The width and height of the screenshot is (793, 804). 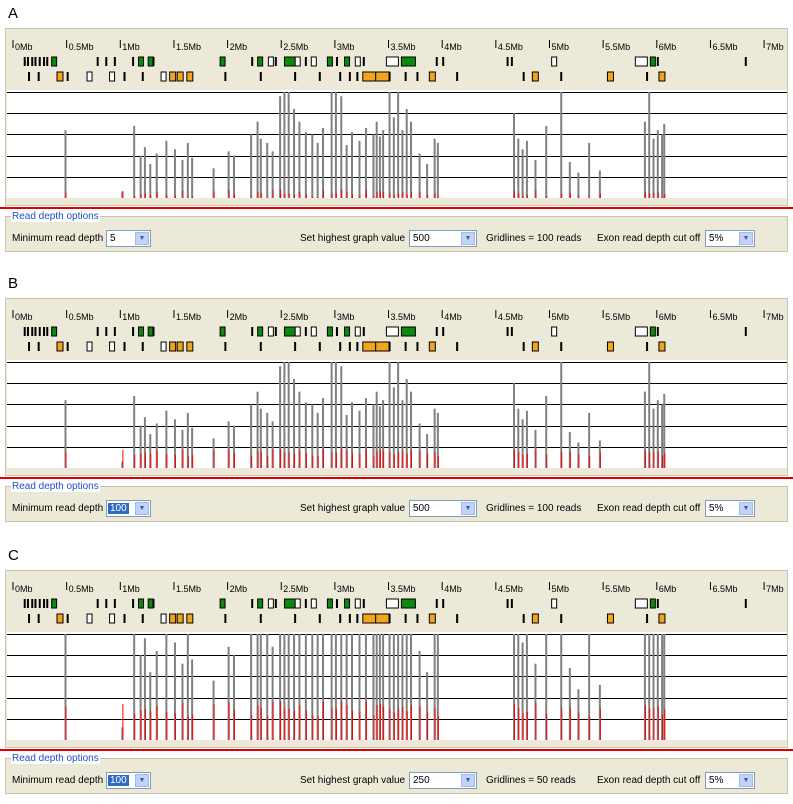 What do you see at coordinates (561, 317) in the screenshot?
I see `axis-tick-label: 5Mb` at bounding box center [561, 317].